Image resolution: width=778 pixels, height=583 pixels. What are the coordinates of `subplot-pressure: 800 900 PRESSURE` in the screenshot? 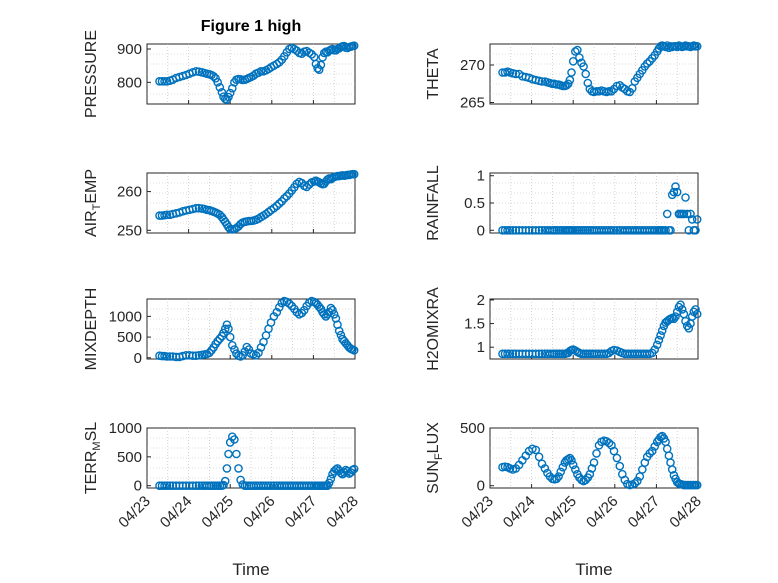 It's located at (221, 74).